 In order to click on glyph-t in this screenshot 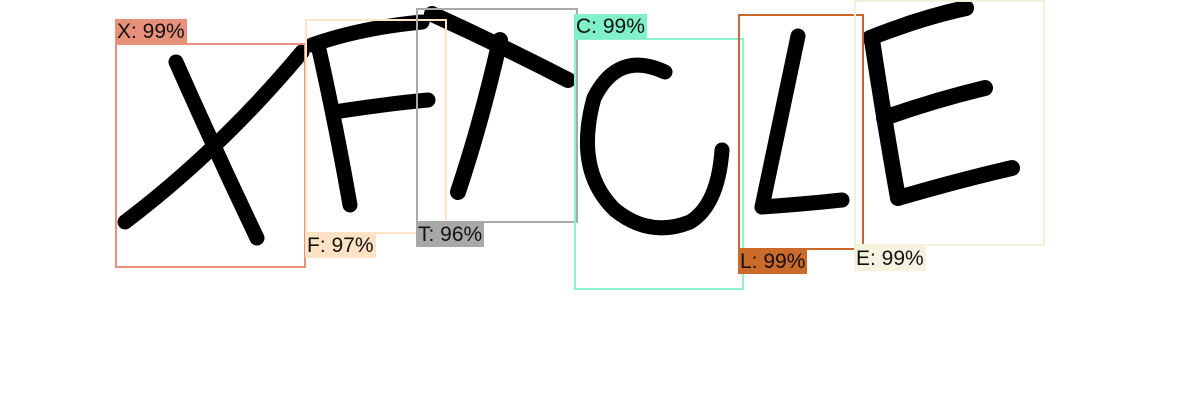, I will do `click(500, 103)`.